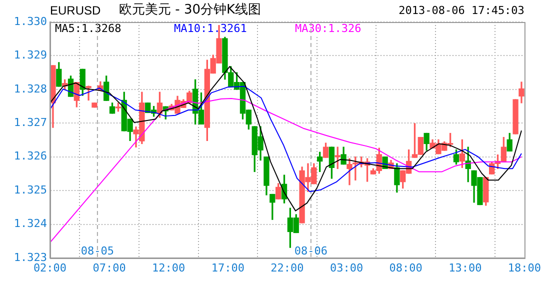  What do you see at coordinates (30, 21) in the screenshot?
I see `y-tick-label: 1.330` at bounding box center [30, 21].